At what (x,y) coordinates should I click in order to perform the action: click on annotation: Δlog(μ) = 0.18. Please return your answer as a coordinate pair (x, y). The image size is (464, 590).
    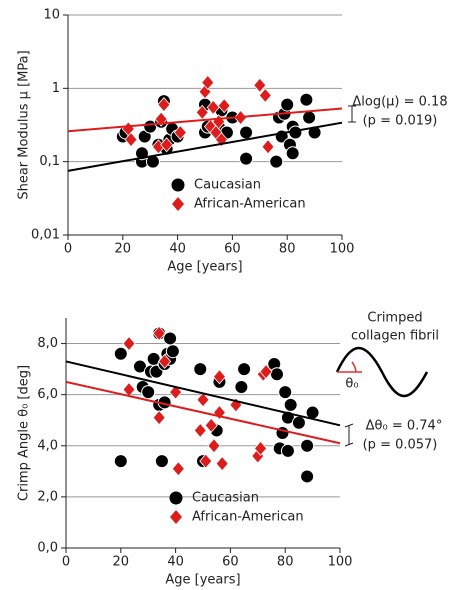
    Looking at the image, I should click on (399, 102).